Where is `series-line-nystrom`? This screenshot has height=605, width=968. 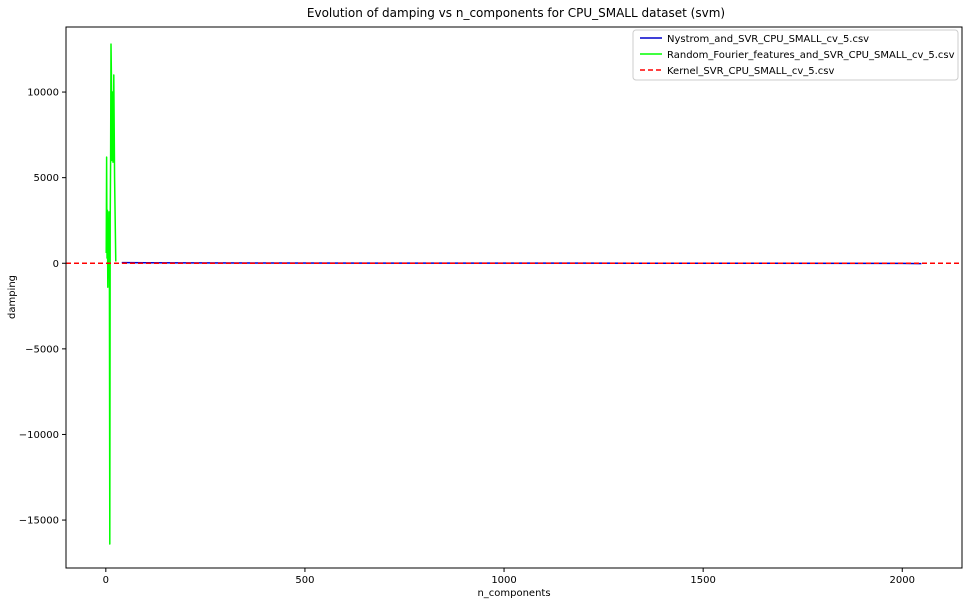
series-line-nystrom is located at coordinates (521, 263).